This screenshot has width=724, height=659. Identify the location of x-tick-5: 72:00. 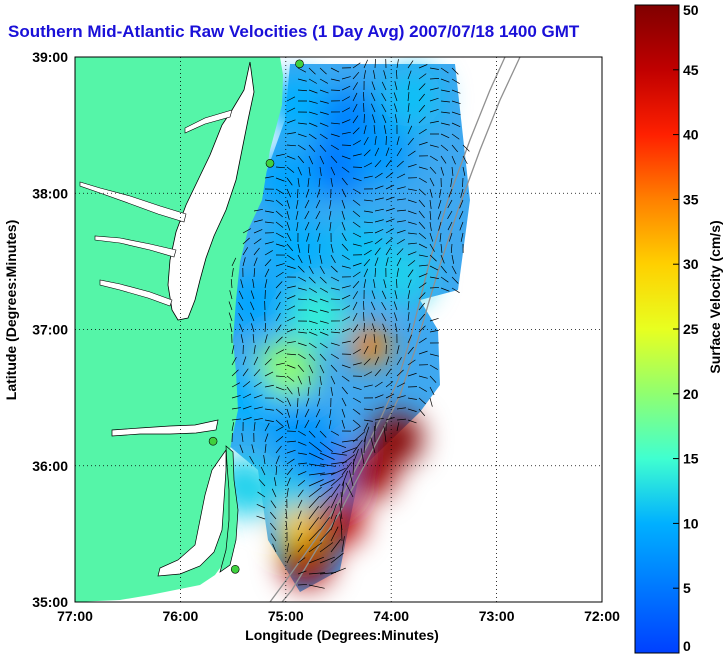
(602, 616).